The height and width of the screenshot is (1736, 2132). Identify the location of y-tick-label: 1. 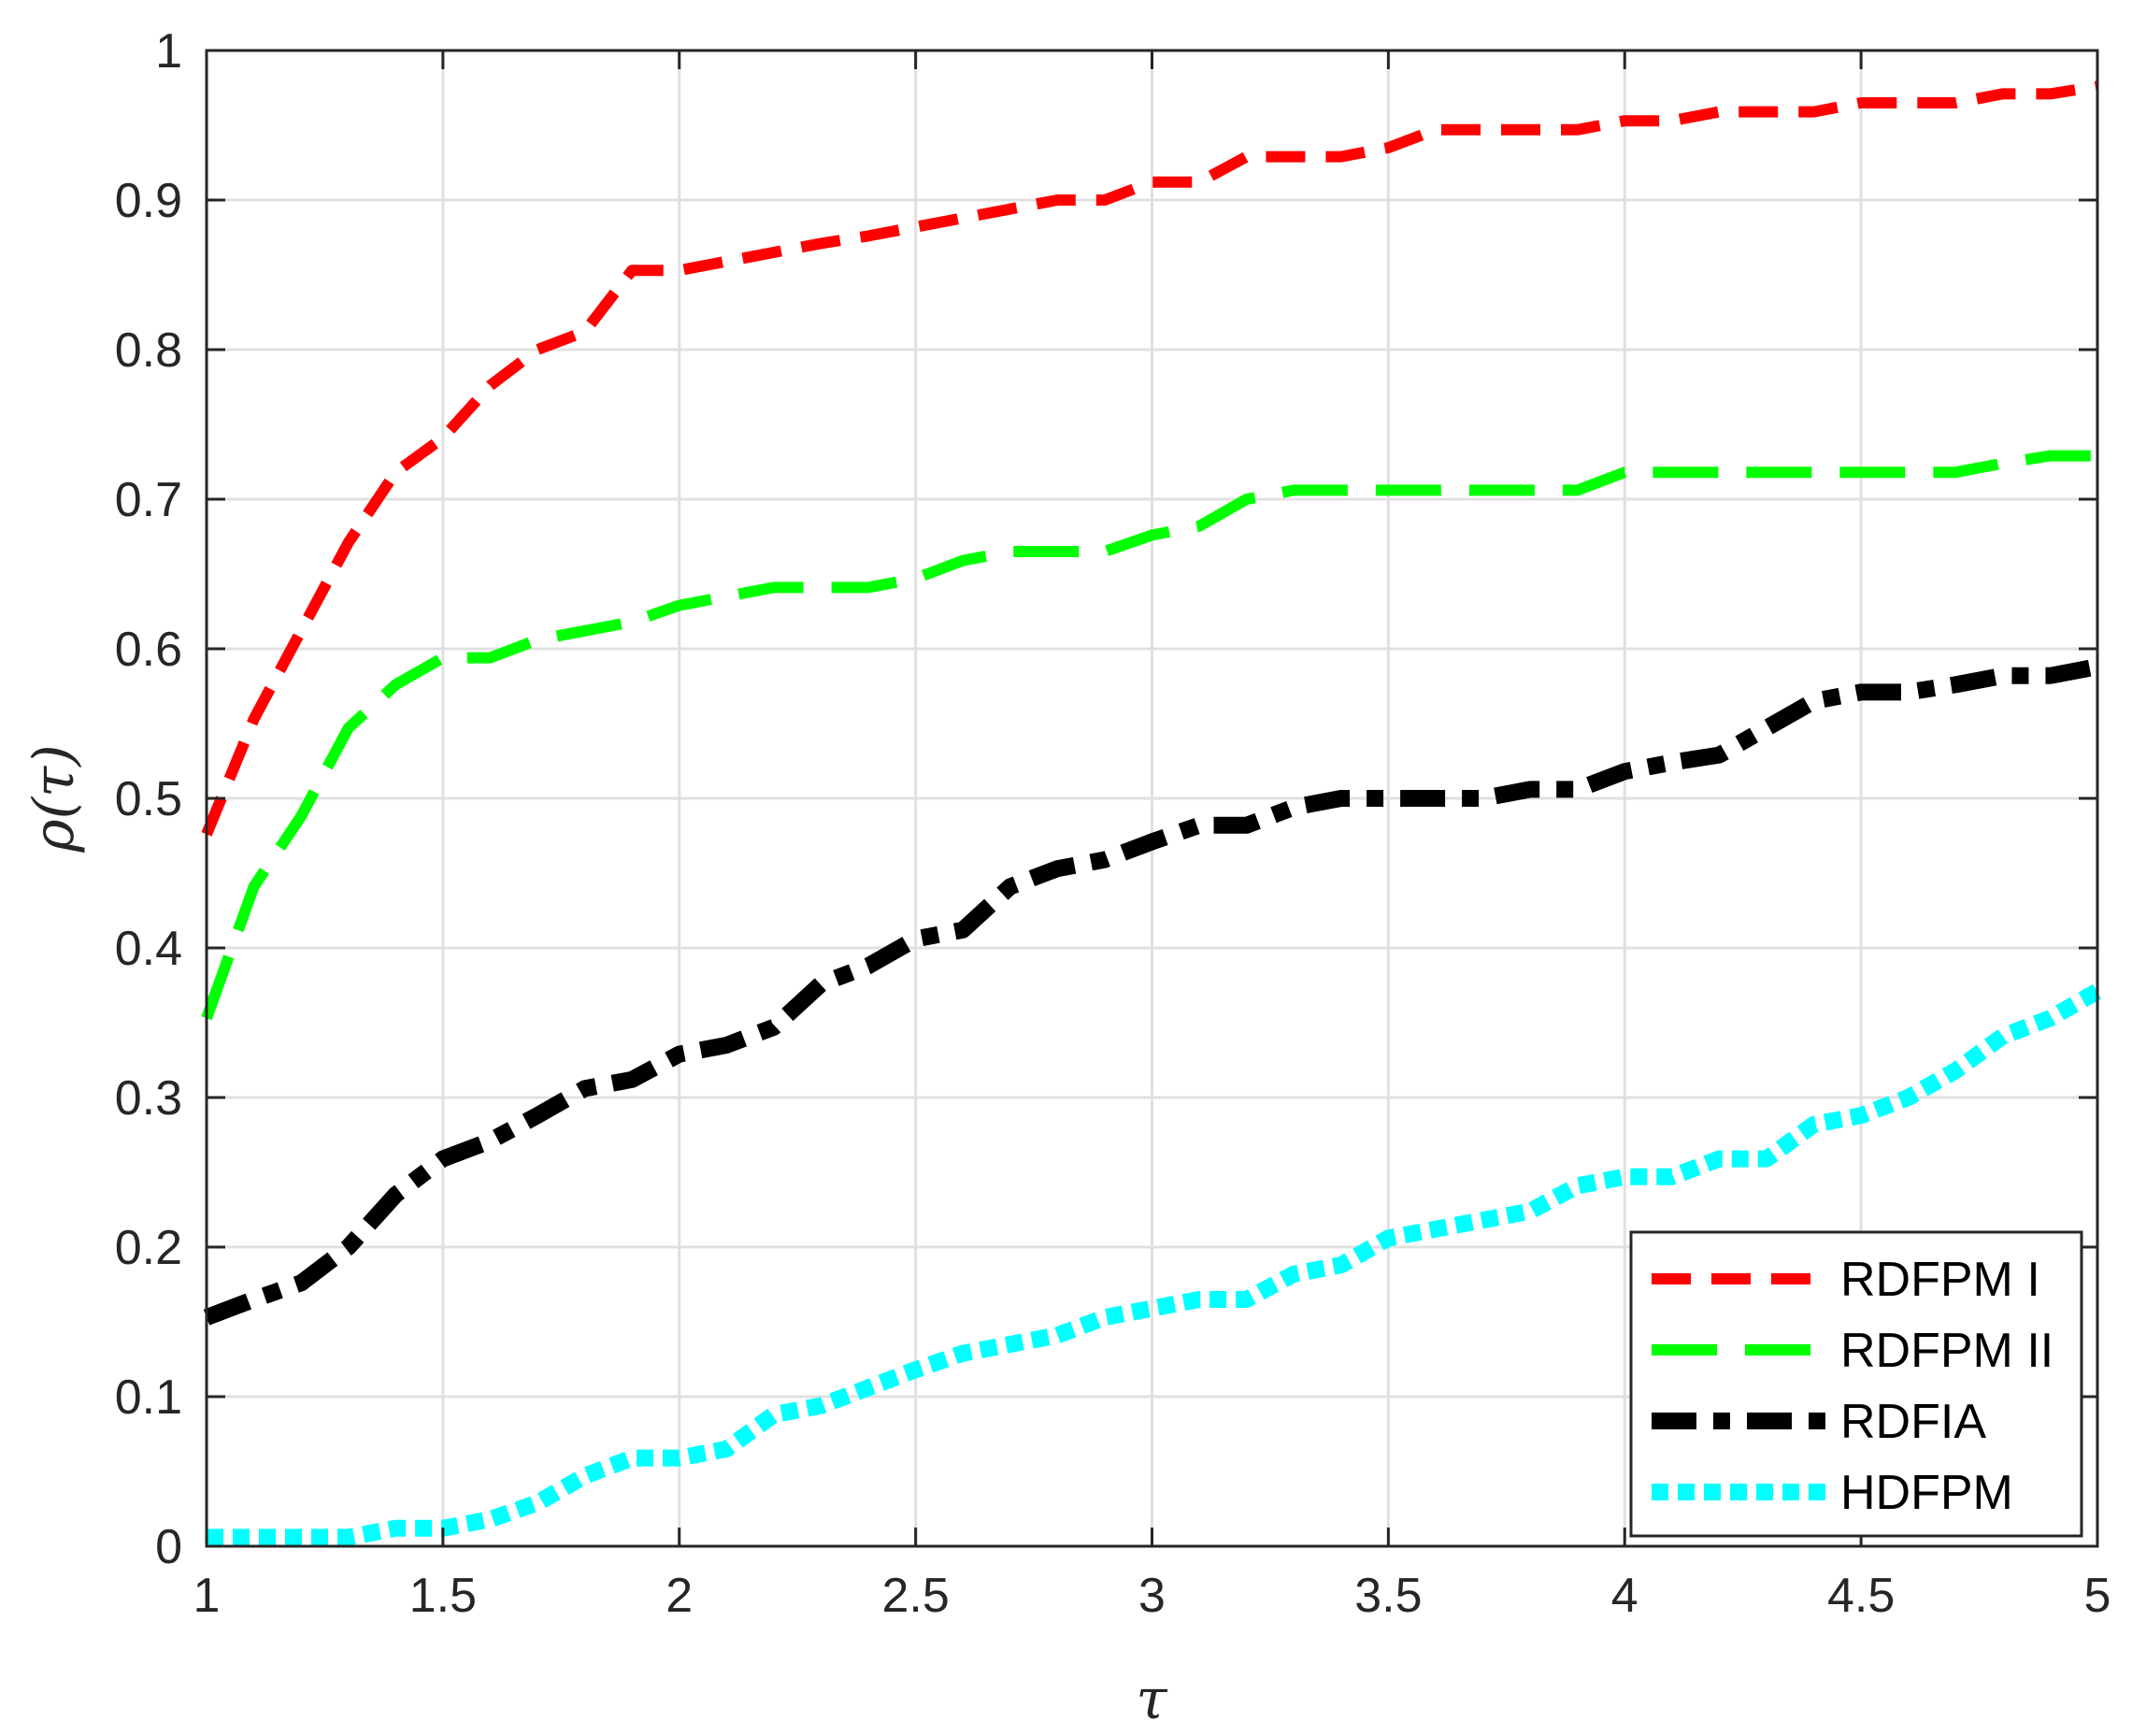
(168, 51).